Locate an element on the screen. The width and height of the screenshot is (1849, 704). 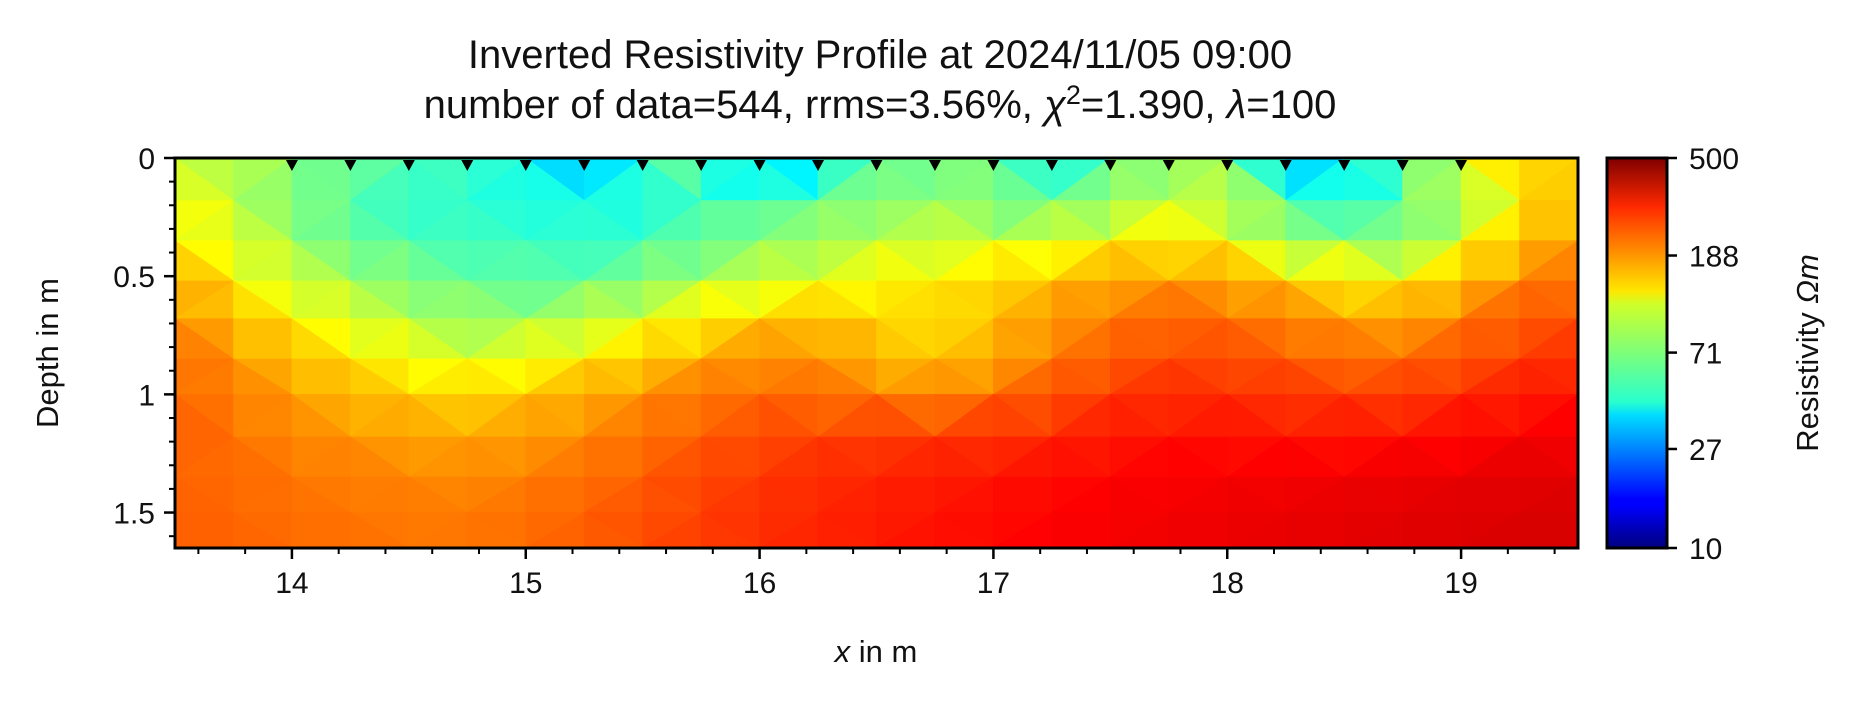
colorbar-tick-label: 10 is located at coordinates (1705, 549).